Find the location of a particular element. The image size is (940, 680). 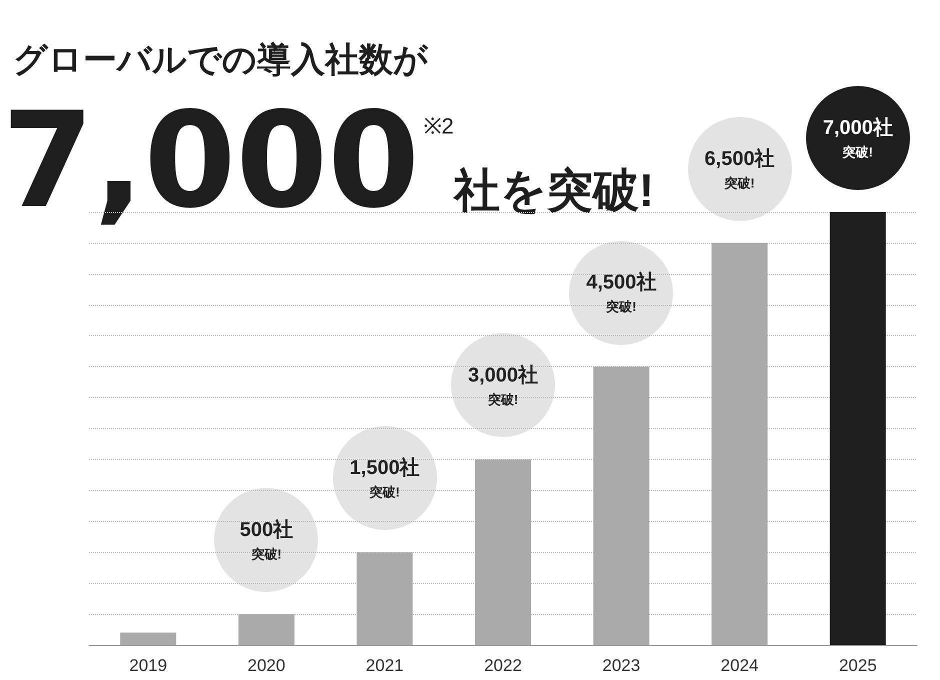

data-label: 7,000社突破! is located at coordinates (857, 138).